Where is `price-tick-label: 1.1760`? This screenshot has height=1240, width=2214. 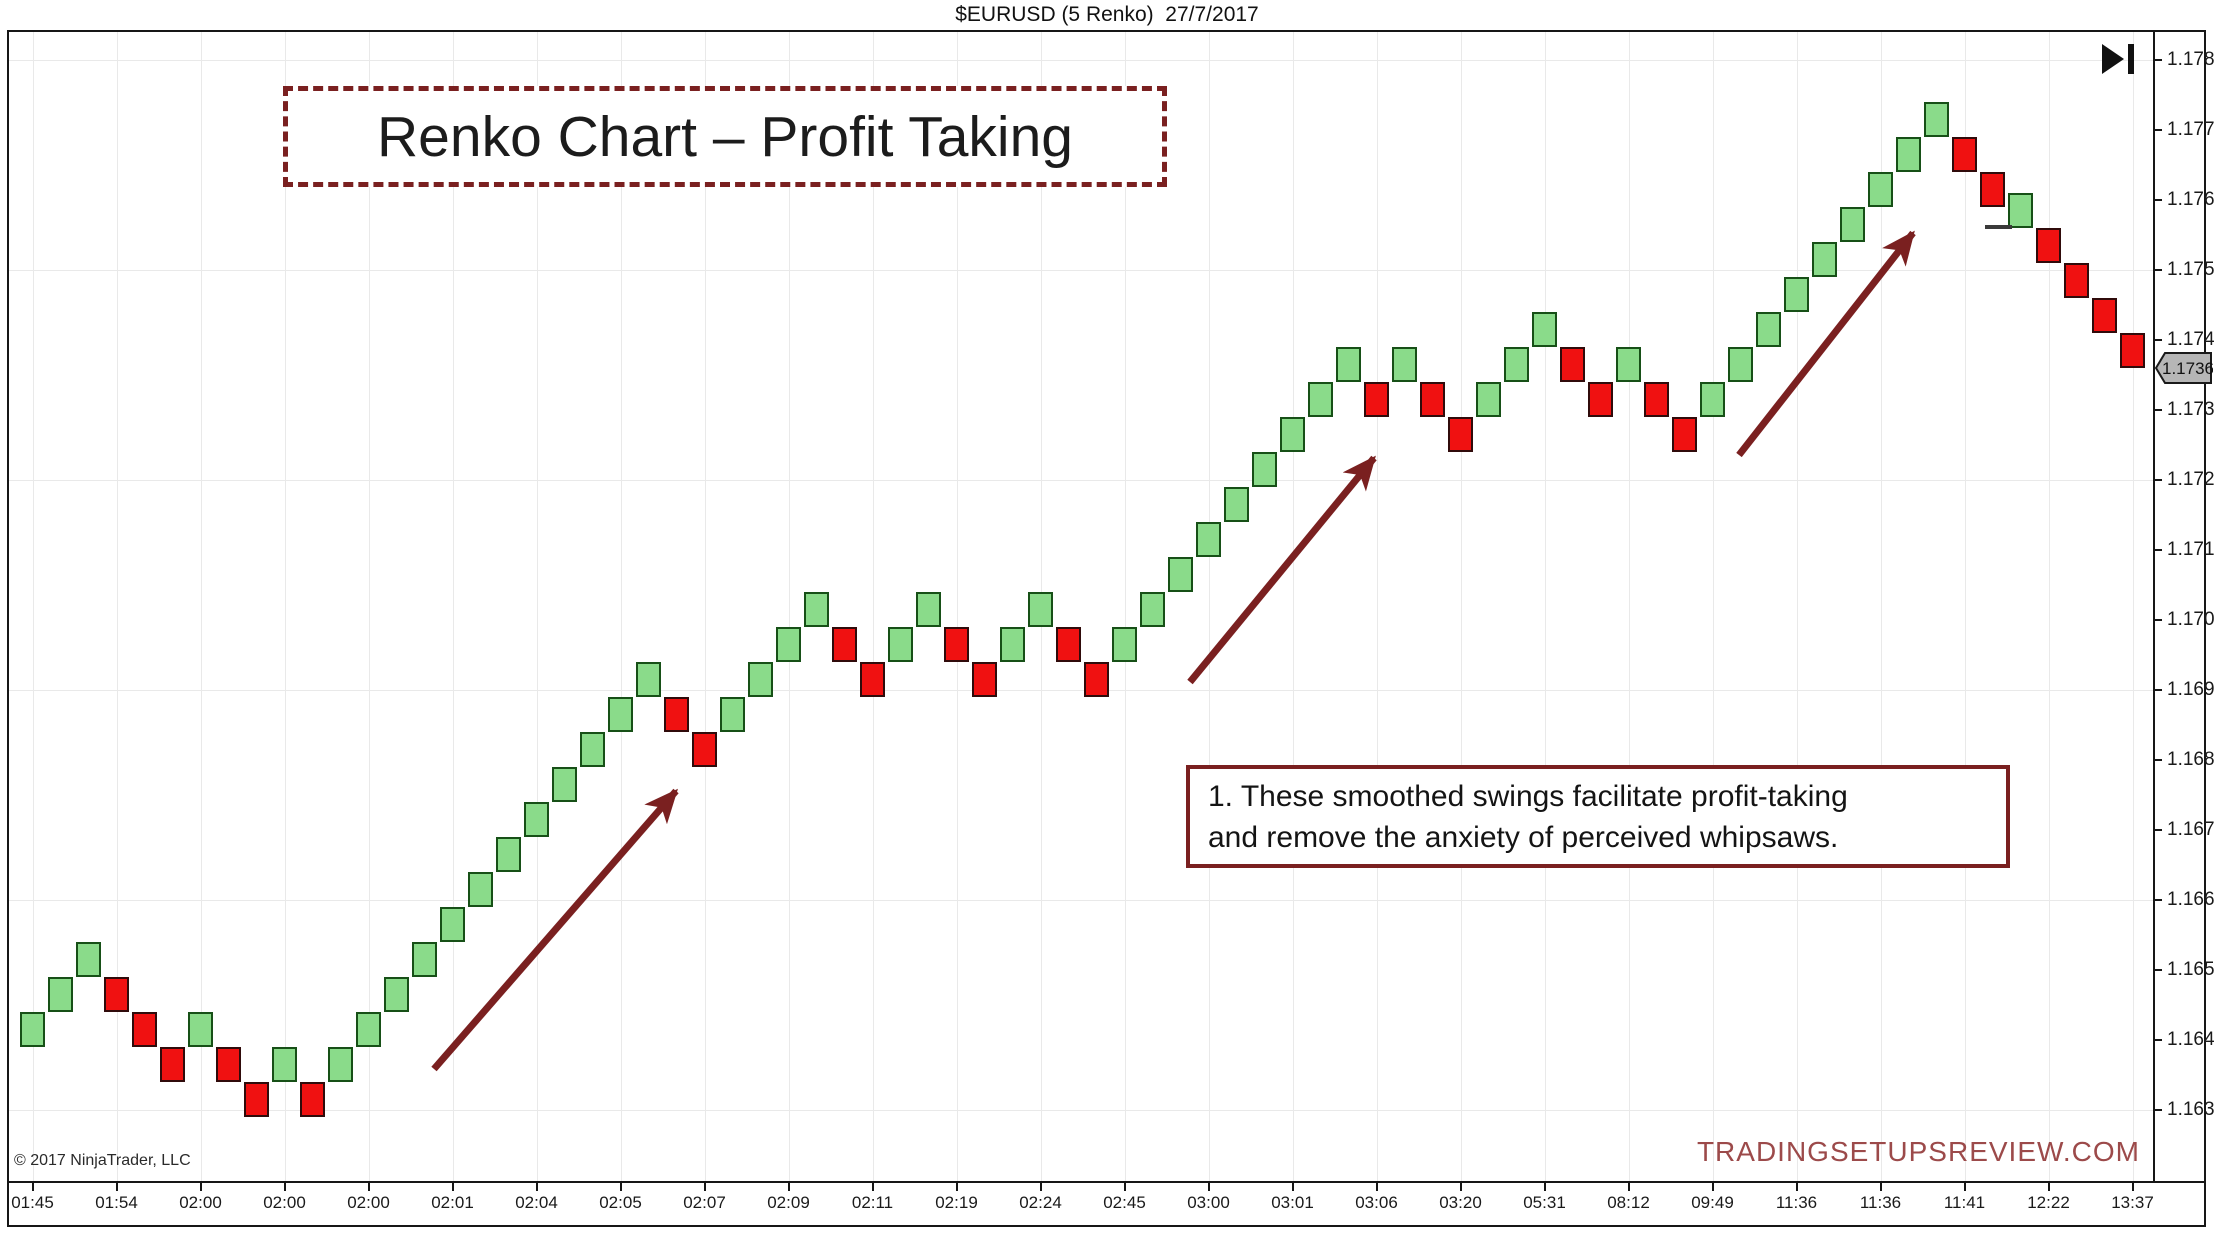 price-tick-label: 1.1760 is located at coordinates (2190, 199).